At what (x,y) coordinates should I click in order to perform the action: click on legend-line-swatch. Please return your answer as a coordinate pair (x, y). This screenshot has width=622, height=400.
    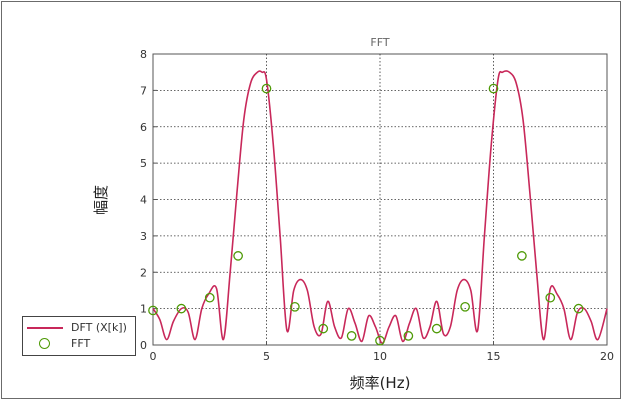
    Looking at the image, I should click on (45, 328).